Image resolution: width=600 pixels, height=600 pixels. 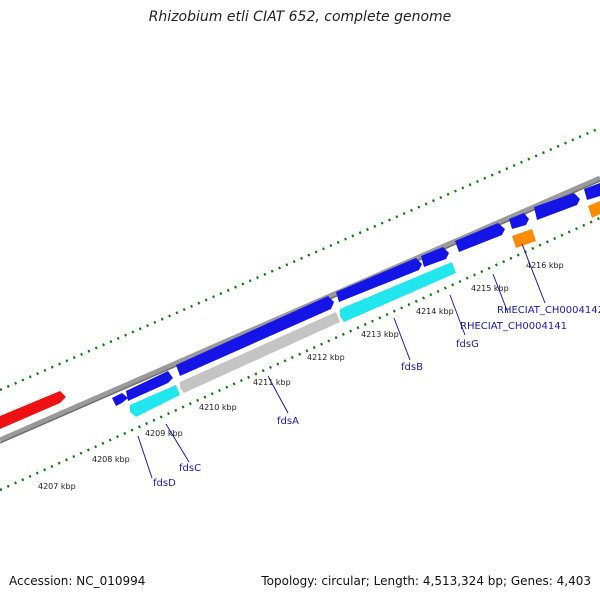 What do you see at coordinates (300, 17) in the screenshot?
I see `map-title: Rhizobium etli CIAT 652, complete genome` at bounding box center [300, 17].